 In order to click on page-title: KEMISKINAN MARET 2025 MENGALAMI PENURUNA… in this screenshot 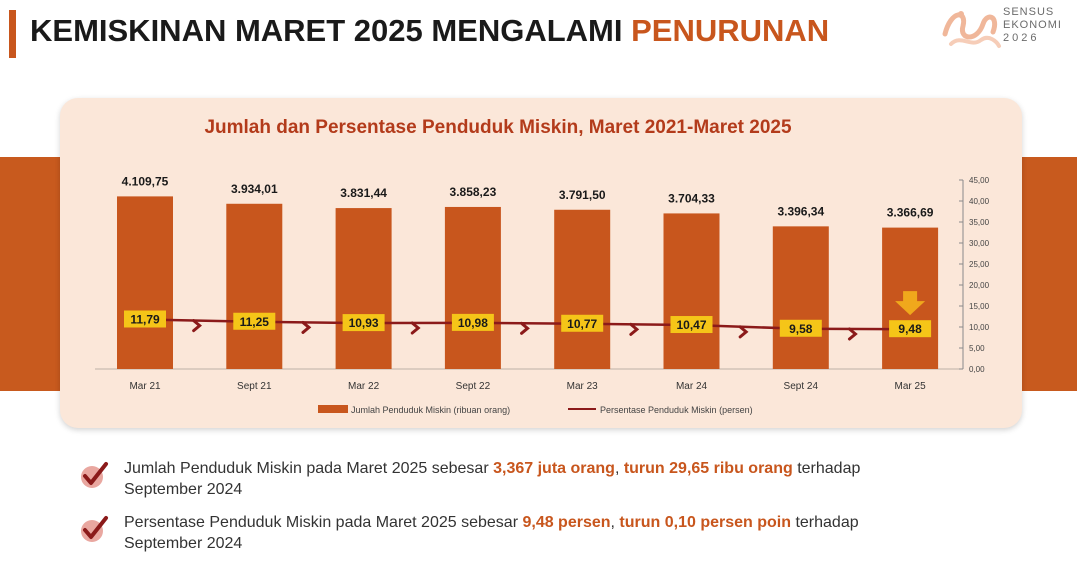, I will do `click(429, 31)`.